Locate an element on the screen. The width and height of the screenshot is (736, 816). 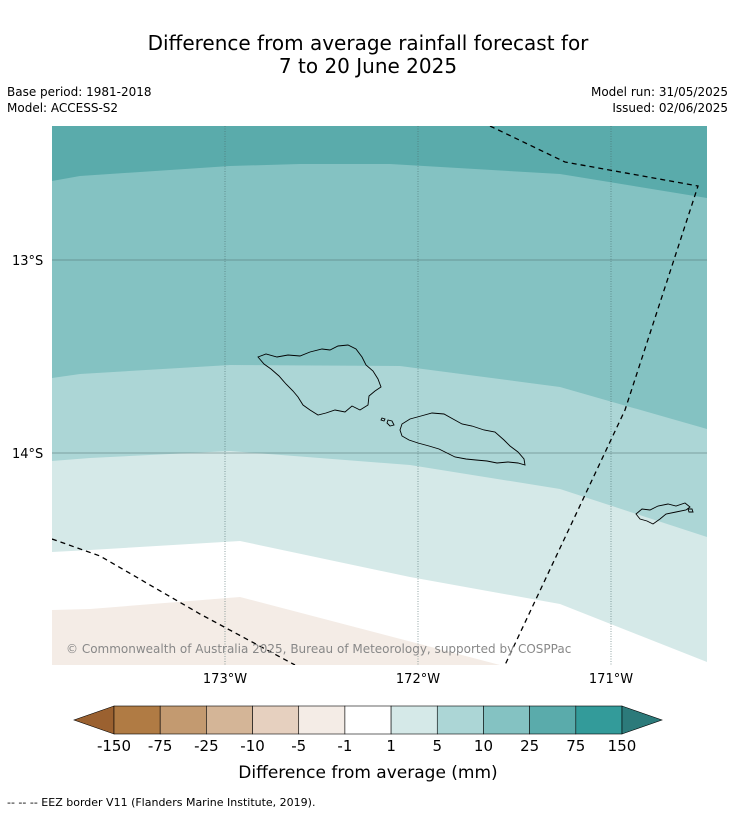
lon-label-171w: 171°W is located at coordinates (611, 679).